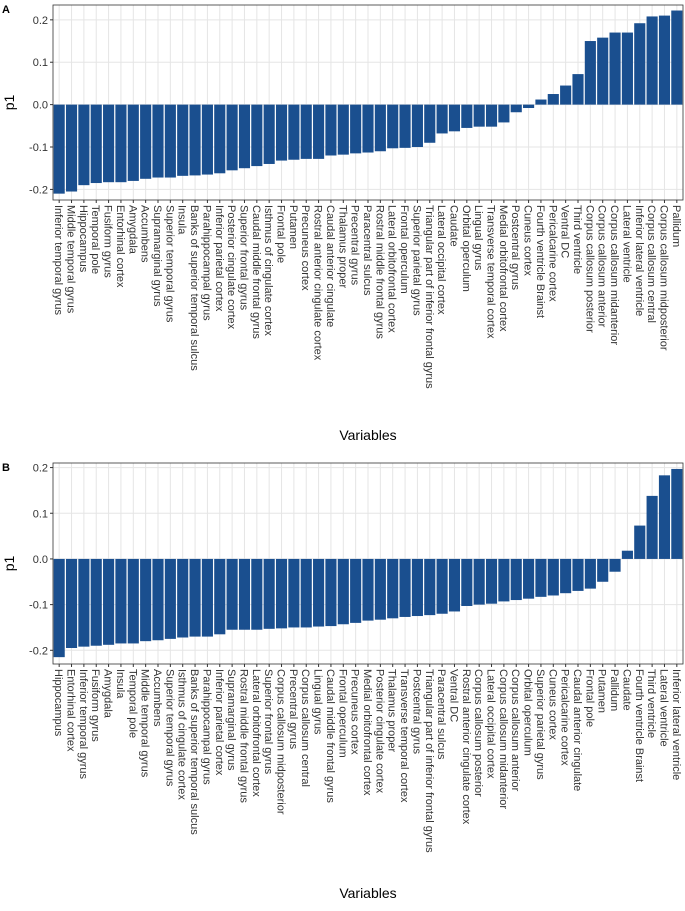 The height and width of the screenshot is (911, 685). Describe the element at coordinates (626, 244) in the screenshot. I see `x-tick-label: Lateral ventricle` at that location.